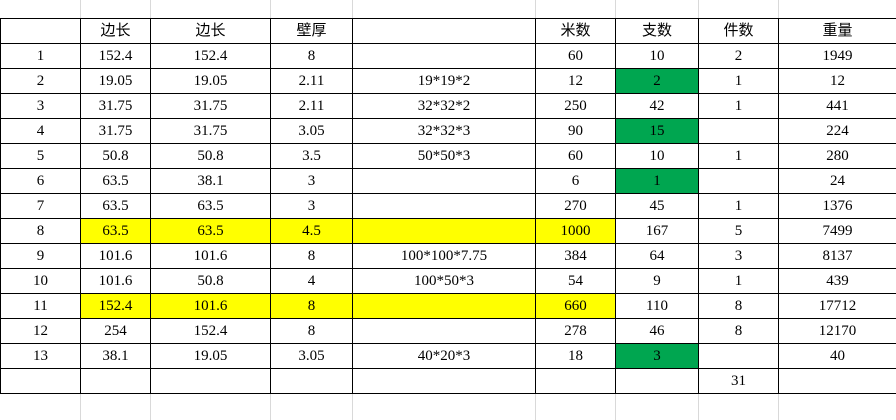  What do you see at coordinates (211, 281) in the screenshot?
I see `table-cell: 50.8` at bounding box center [211, 281].